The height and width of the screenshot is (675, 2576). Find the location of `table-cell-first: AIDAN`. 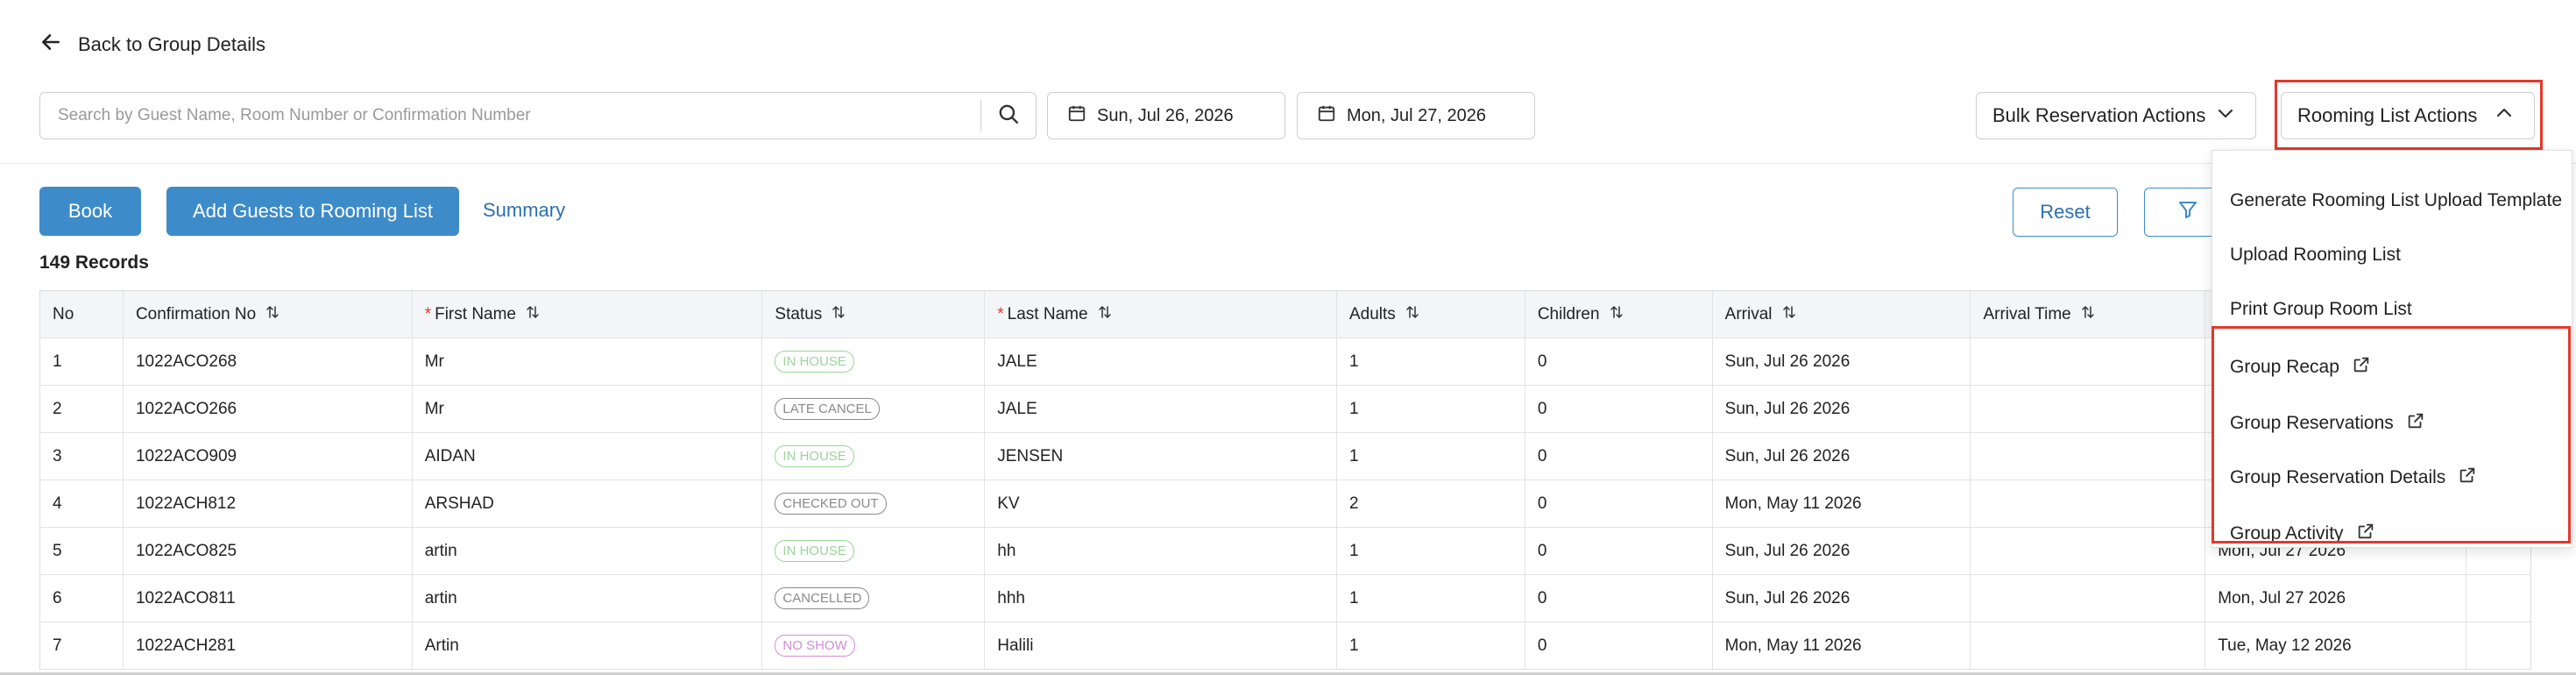

table-cell-first: AIDAN is located at coordinates (588, 457).